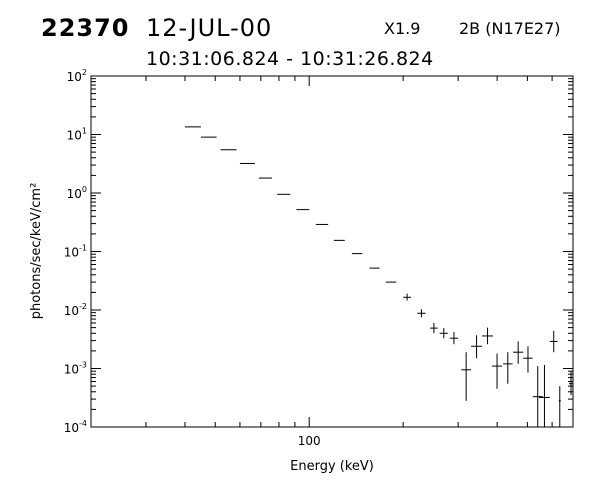 This screenshot has height=480, width=600. What do you see at coordinates (77, 76) in the screenshot?
I see `y-tick-label: 10²` at bounding box center [77, 76].